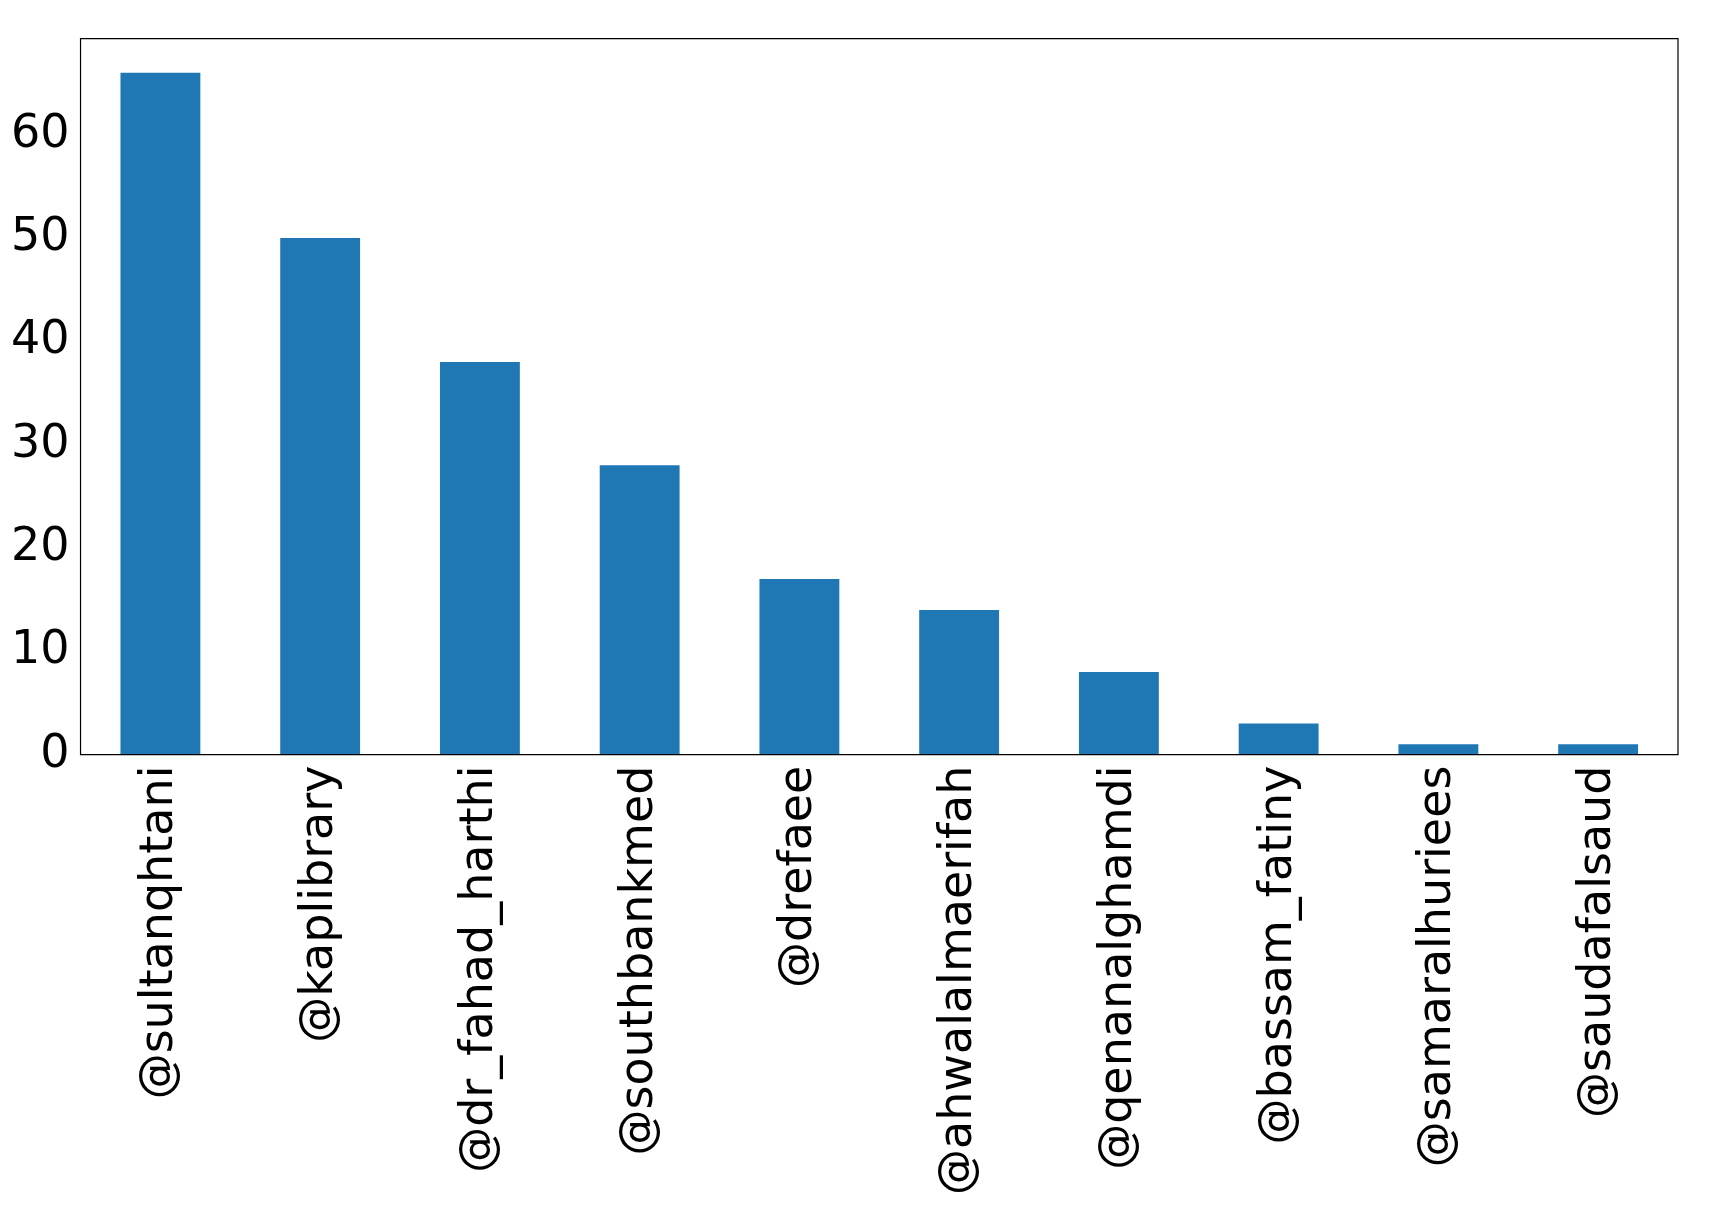 The image size is (1719, 1211). Describe the element at coordinates (955, 980) in the screenshot. I see `x-tick-label: @ahwalalmaerifah` at that location.